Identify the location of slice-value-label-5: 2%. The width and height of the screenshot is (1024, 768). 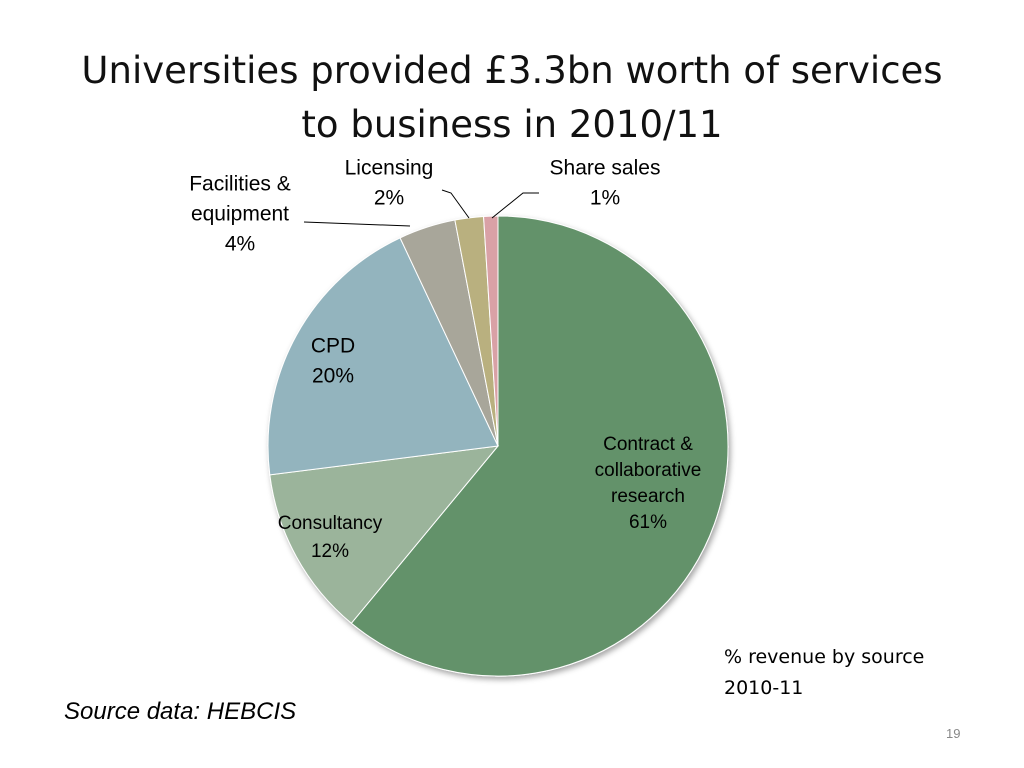
(389, 198).